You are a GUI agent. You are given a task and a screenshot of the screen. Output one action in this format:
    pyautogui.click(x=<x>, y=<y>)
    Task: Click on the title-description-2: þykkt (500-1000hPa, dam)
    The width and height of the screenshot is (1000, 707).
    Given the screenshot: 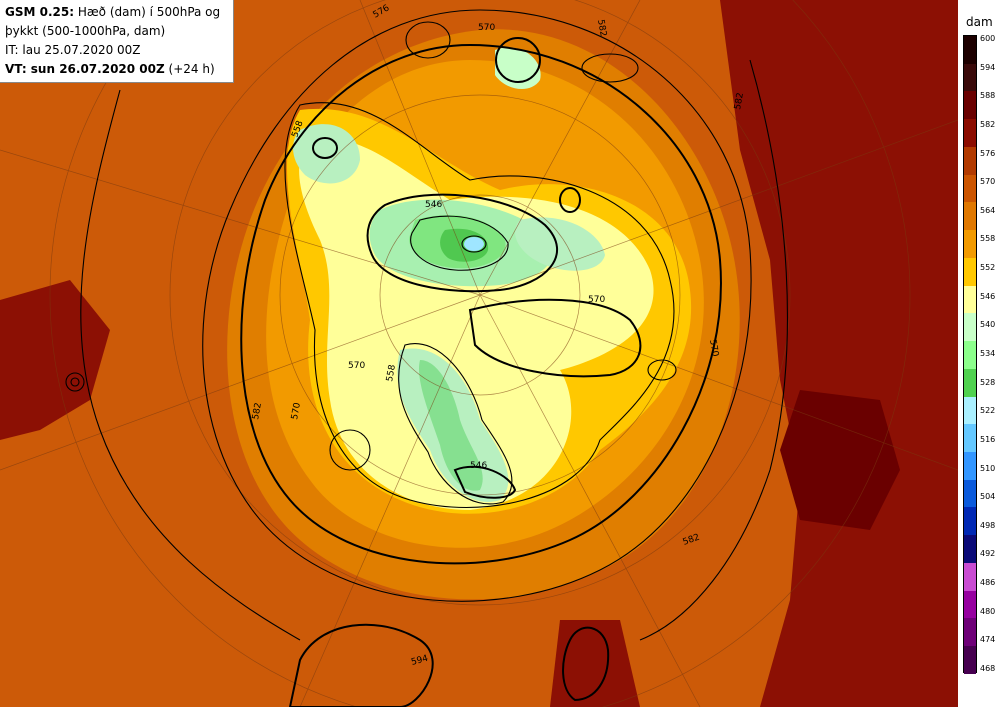 What is the action you would take?
    pyautogui.click(x=85, y=31)
    